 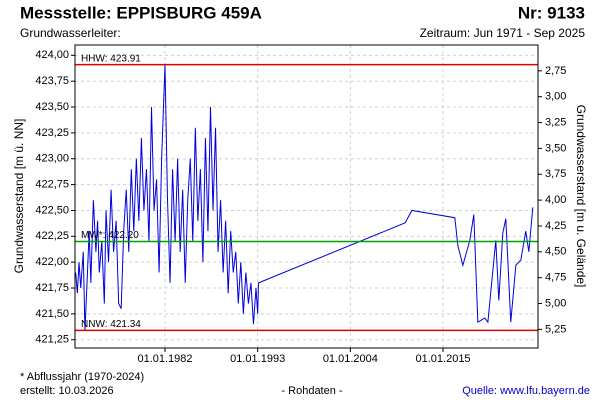 What do you see at coordinates (52, 262) in the screenshot?
I see `y-tick-label: 422,00` at bounding box center [52, 262].